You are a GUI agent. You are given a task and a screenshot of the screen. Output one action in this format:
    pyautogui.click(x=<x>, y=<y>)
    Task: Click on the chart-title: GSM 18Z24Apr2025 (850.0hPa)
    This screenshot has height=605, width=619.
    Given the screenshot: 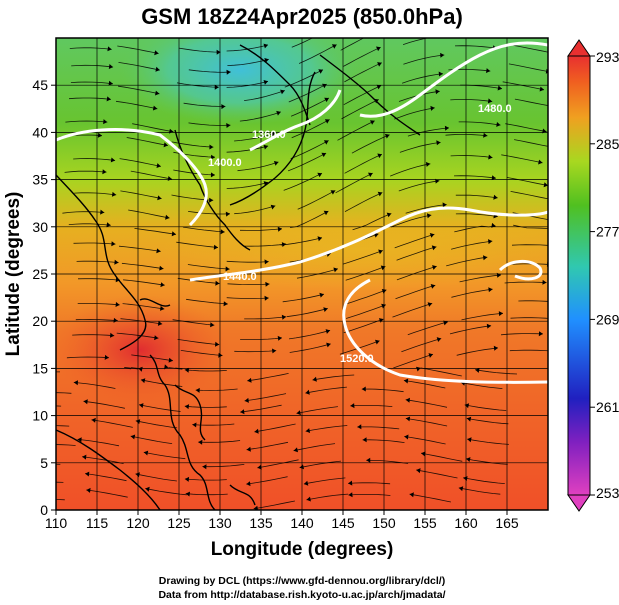 What is the action you would take?
    pyautogui.click(x=302, y=16)
    